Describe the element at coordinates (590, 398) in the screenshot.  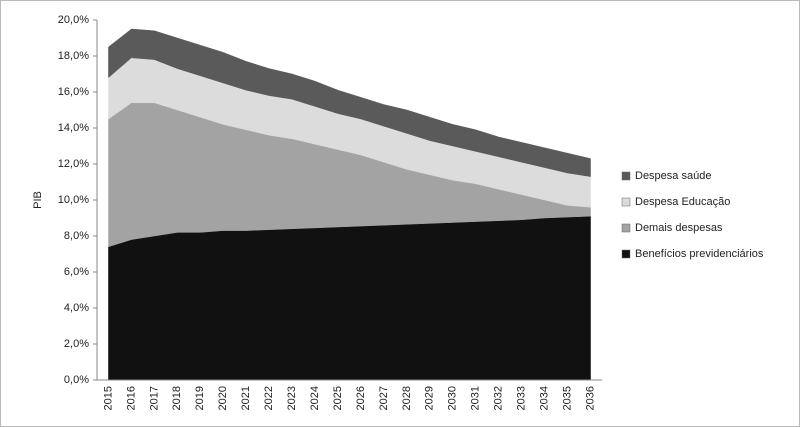
I see `x-tick-label: 2036` at that location.